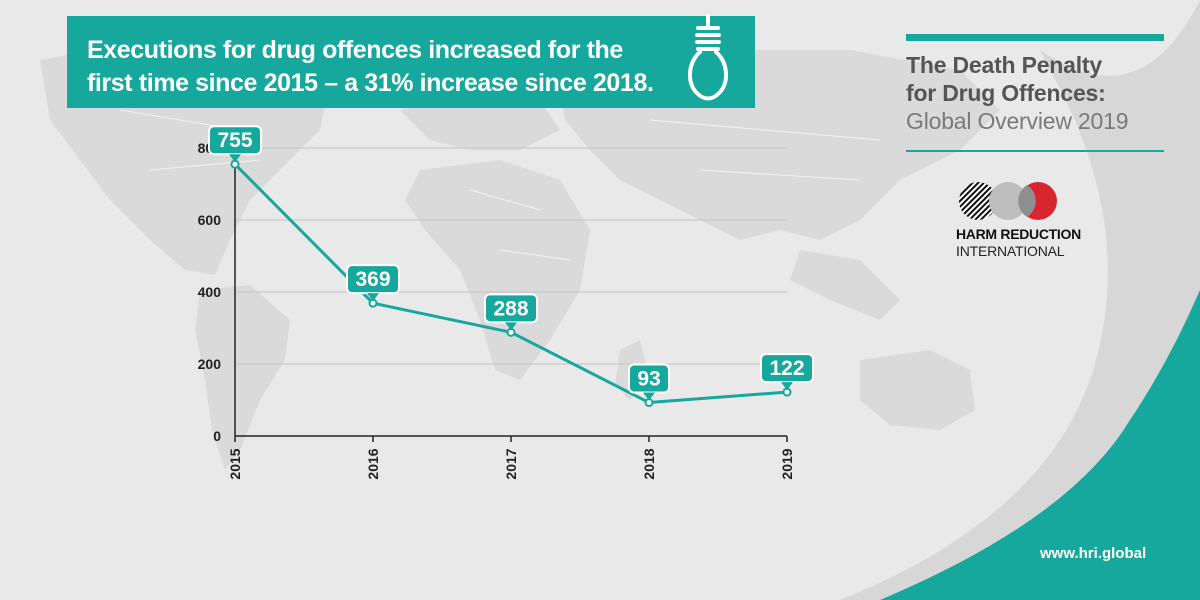 Image resolution: width=1200 pixels, height=600 pixels. I want to click on data-label: 122, so click(787, 372).